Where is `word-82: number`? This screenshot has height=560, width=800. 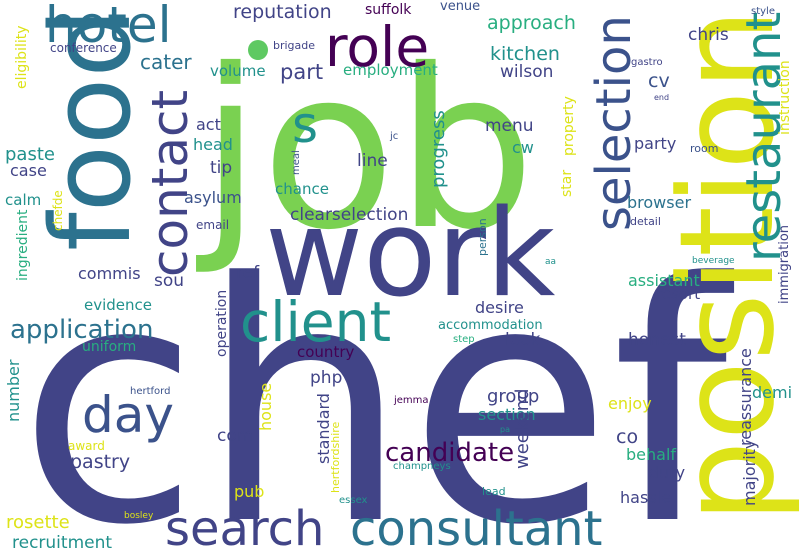
word-82: number is located at coordinates (13, 390).